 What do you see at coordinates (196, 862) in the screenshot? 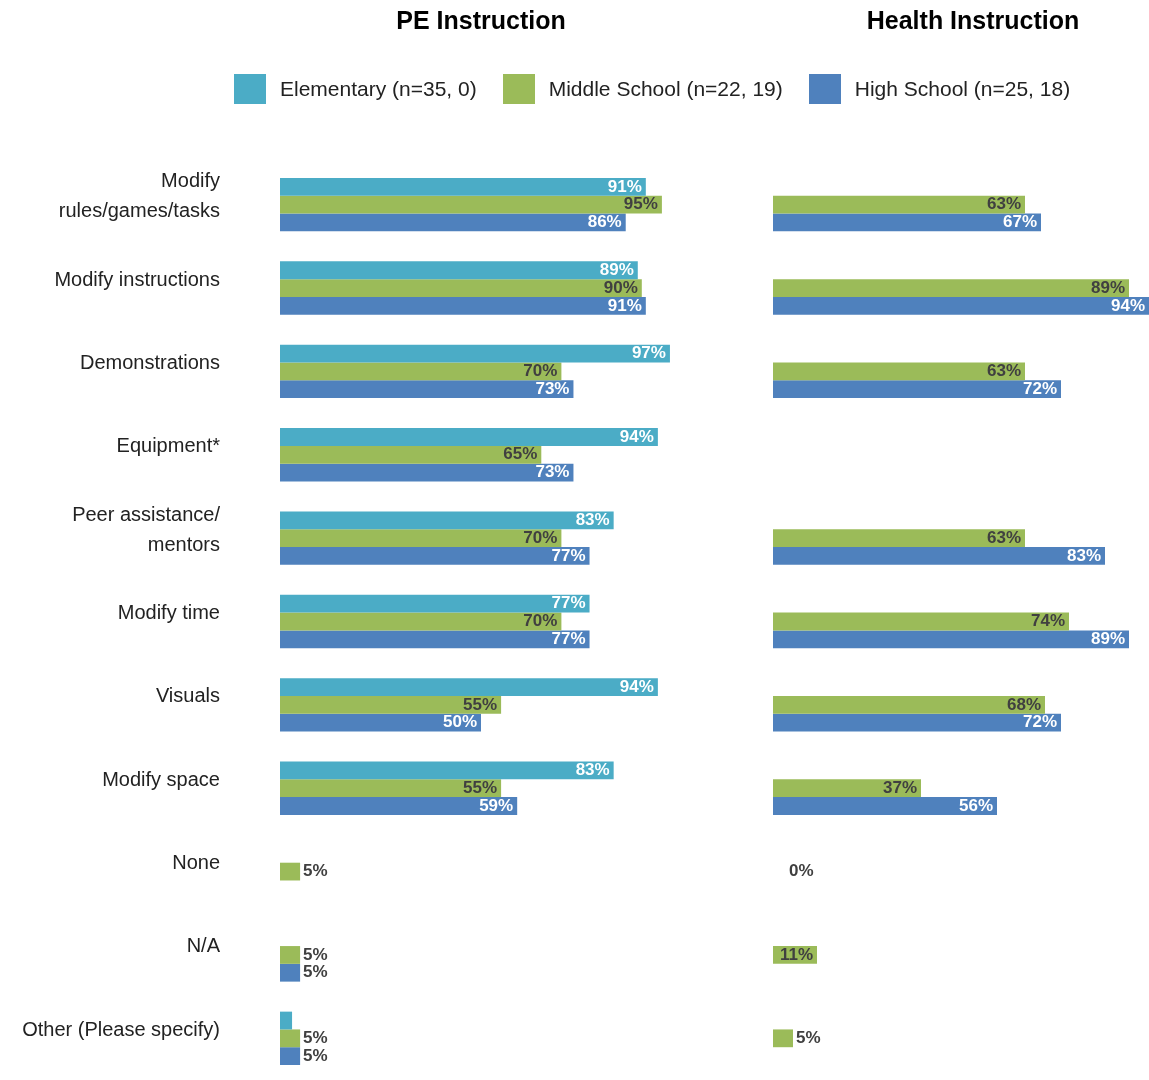
I see `y-tick-label: None` at bounding box center [196, 862].